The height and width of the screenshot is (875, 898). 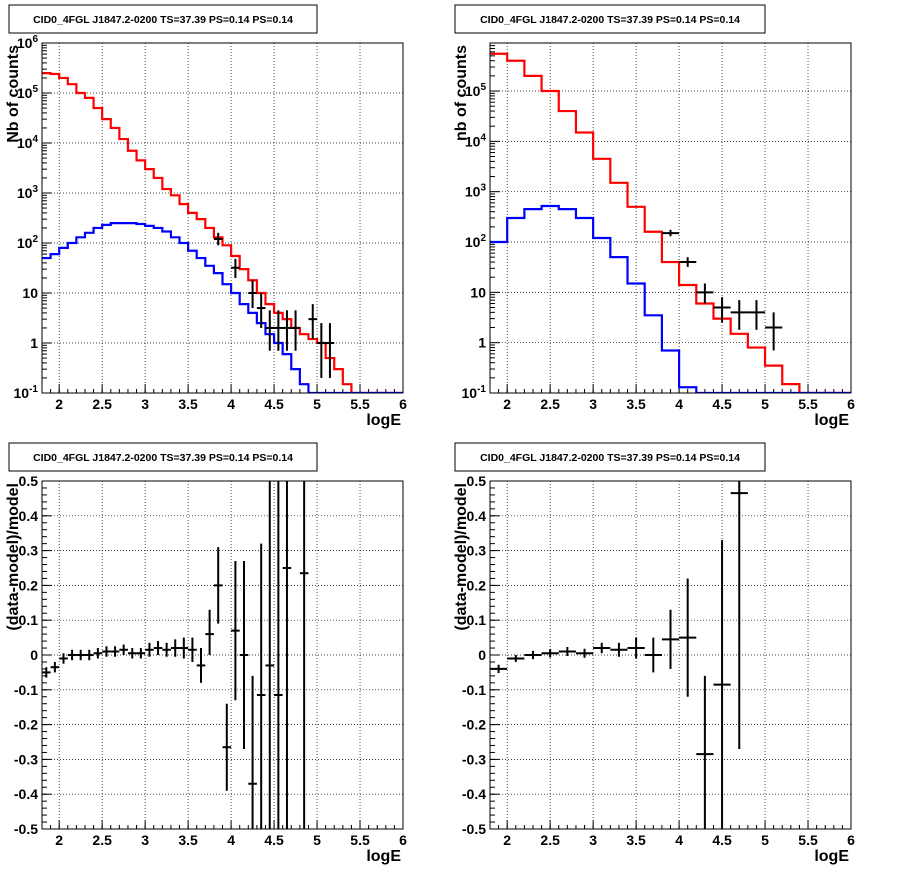 I want to click on y-tick-label: 0.1, so click(x=477, y=620).